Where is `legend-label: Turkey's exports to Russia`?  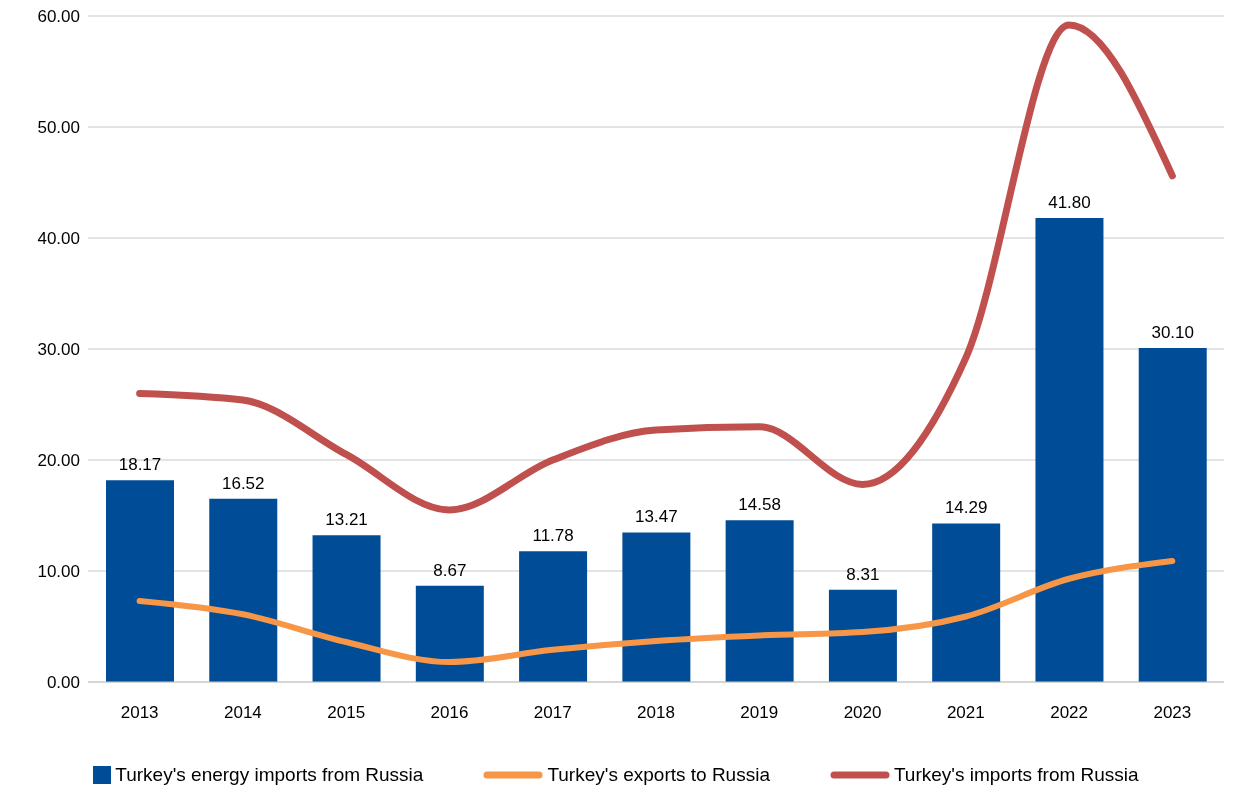
legend-label: Turkey's exports to Russia is located at coordinates (658, 775).